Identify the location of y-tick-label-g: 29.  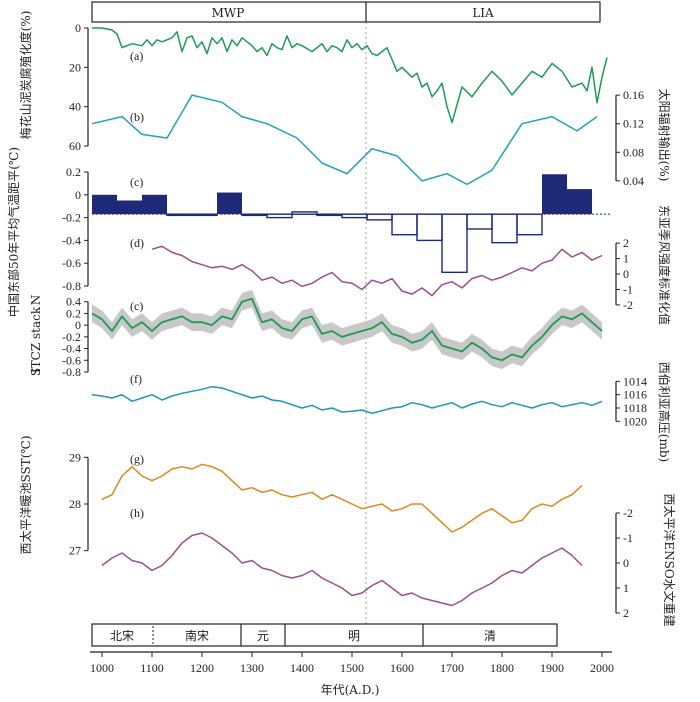
(75, 457).